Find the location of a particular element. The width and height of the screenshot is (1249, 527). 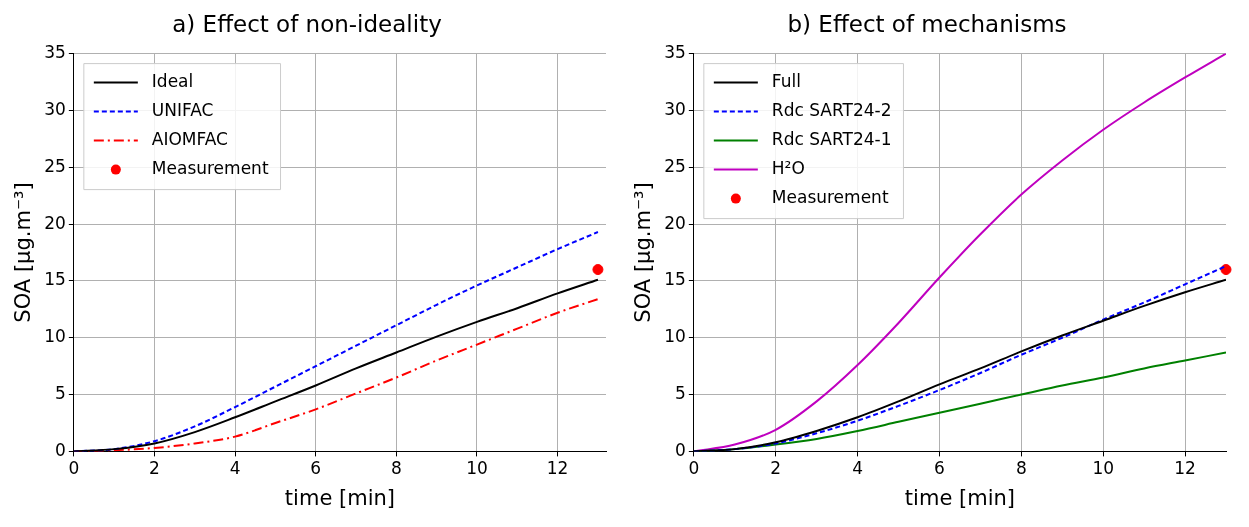

legend-label: Full is located at coordinates (786, 81).